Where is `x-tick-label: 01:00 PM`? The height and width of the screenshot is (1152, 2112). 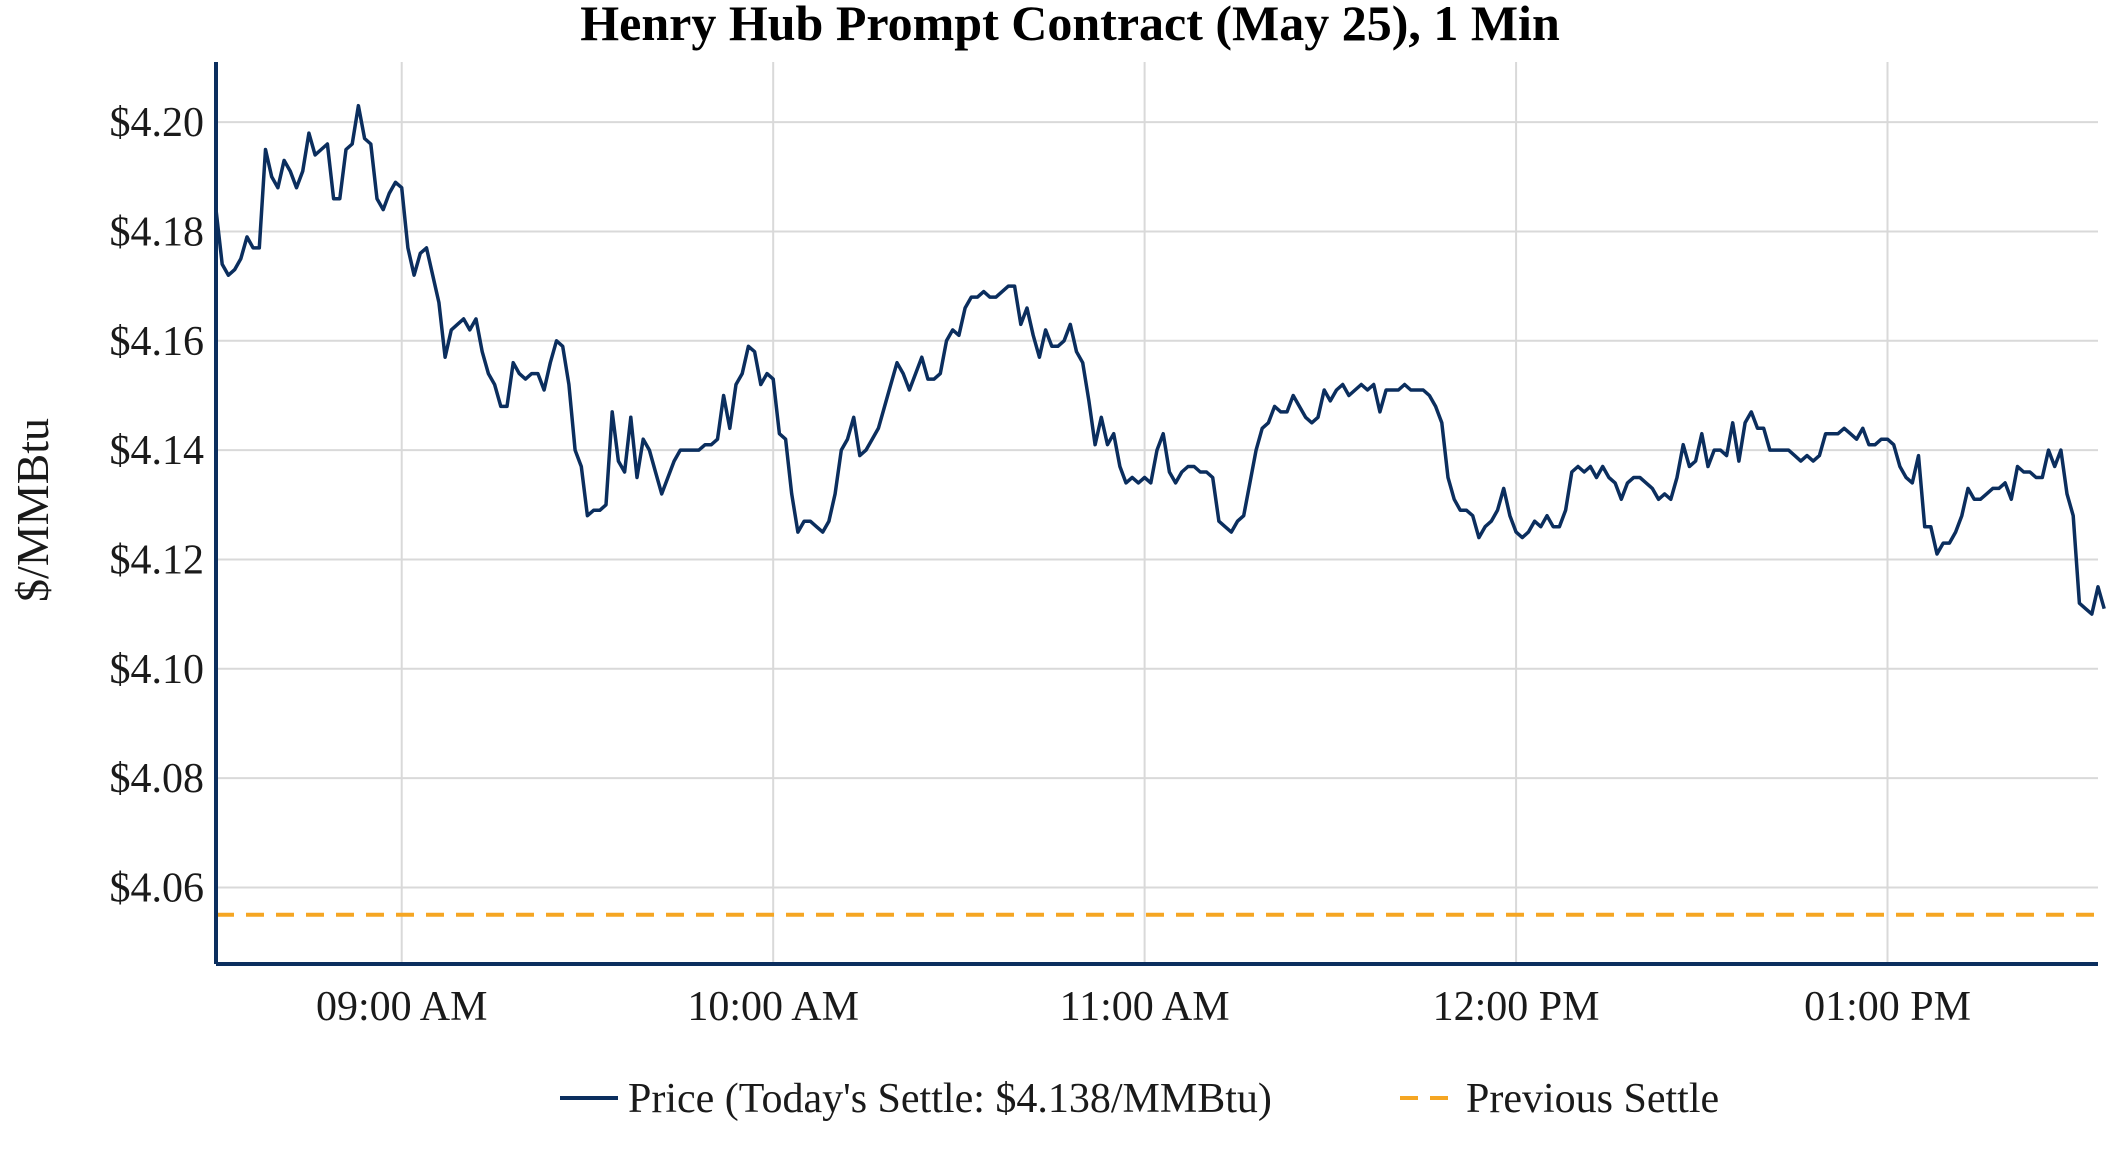
x-tick-label: 01:00 PM is located at coordinates (1887, 1007).